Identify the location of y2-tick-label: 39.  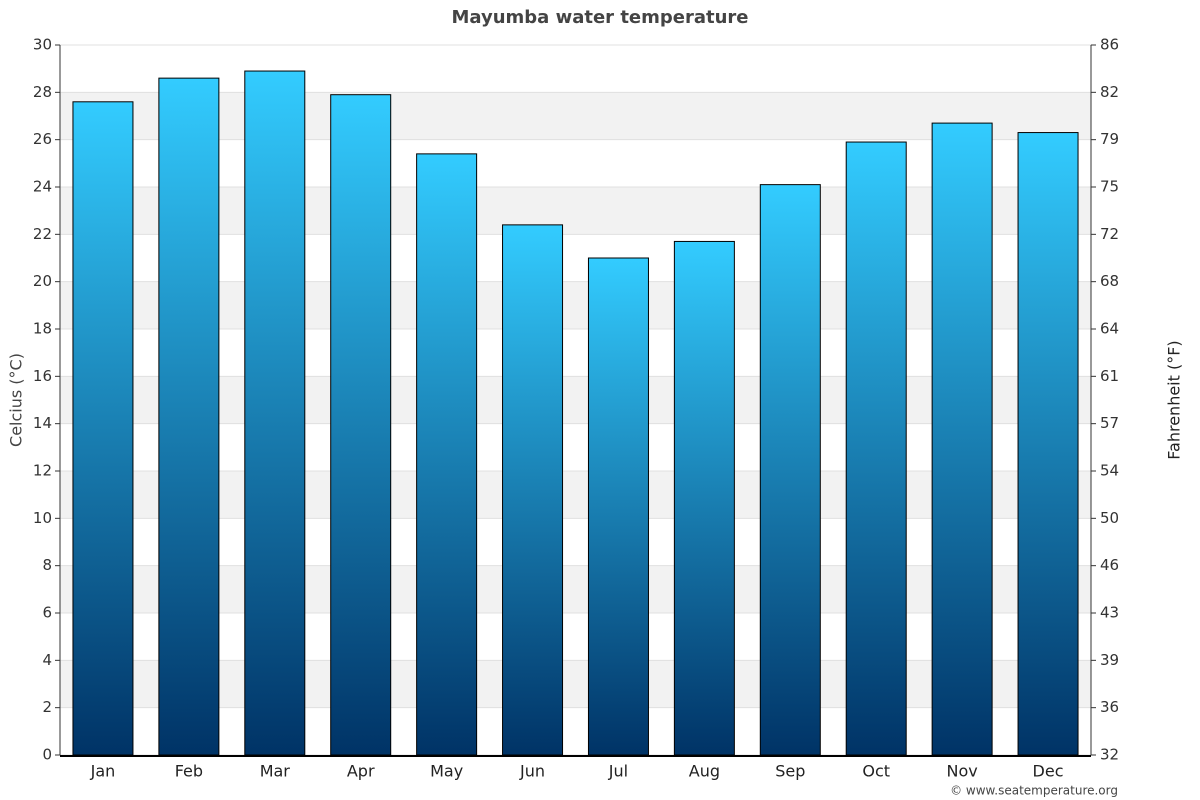
(1109, 660).